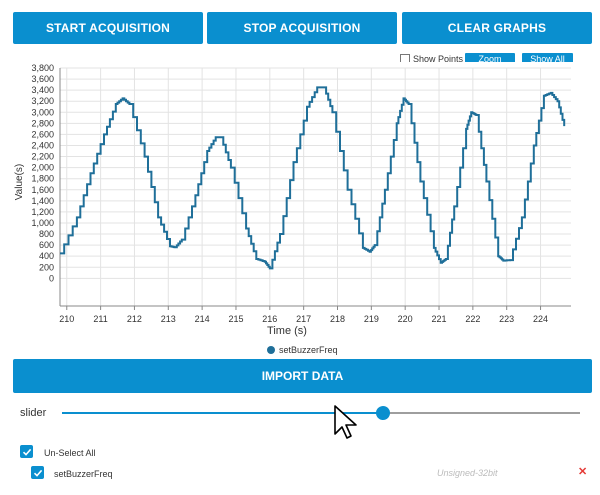  What do you see at coordinates (345, 422) in the screenshot?
I see `mouse-pointer-icon` at bounding box center [345, 422].